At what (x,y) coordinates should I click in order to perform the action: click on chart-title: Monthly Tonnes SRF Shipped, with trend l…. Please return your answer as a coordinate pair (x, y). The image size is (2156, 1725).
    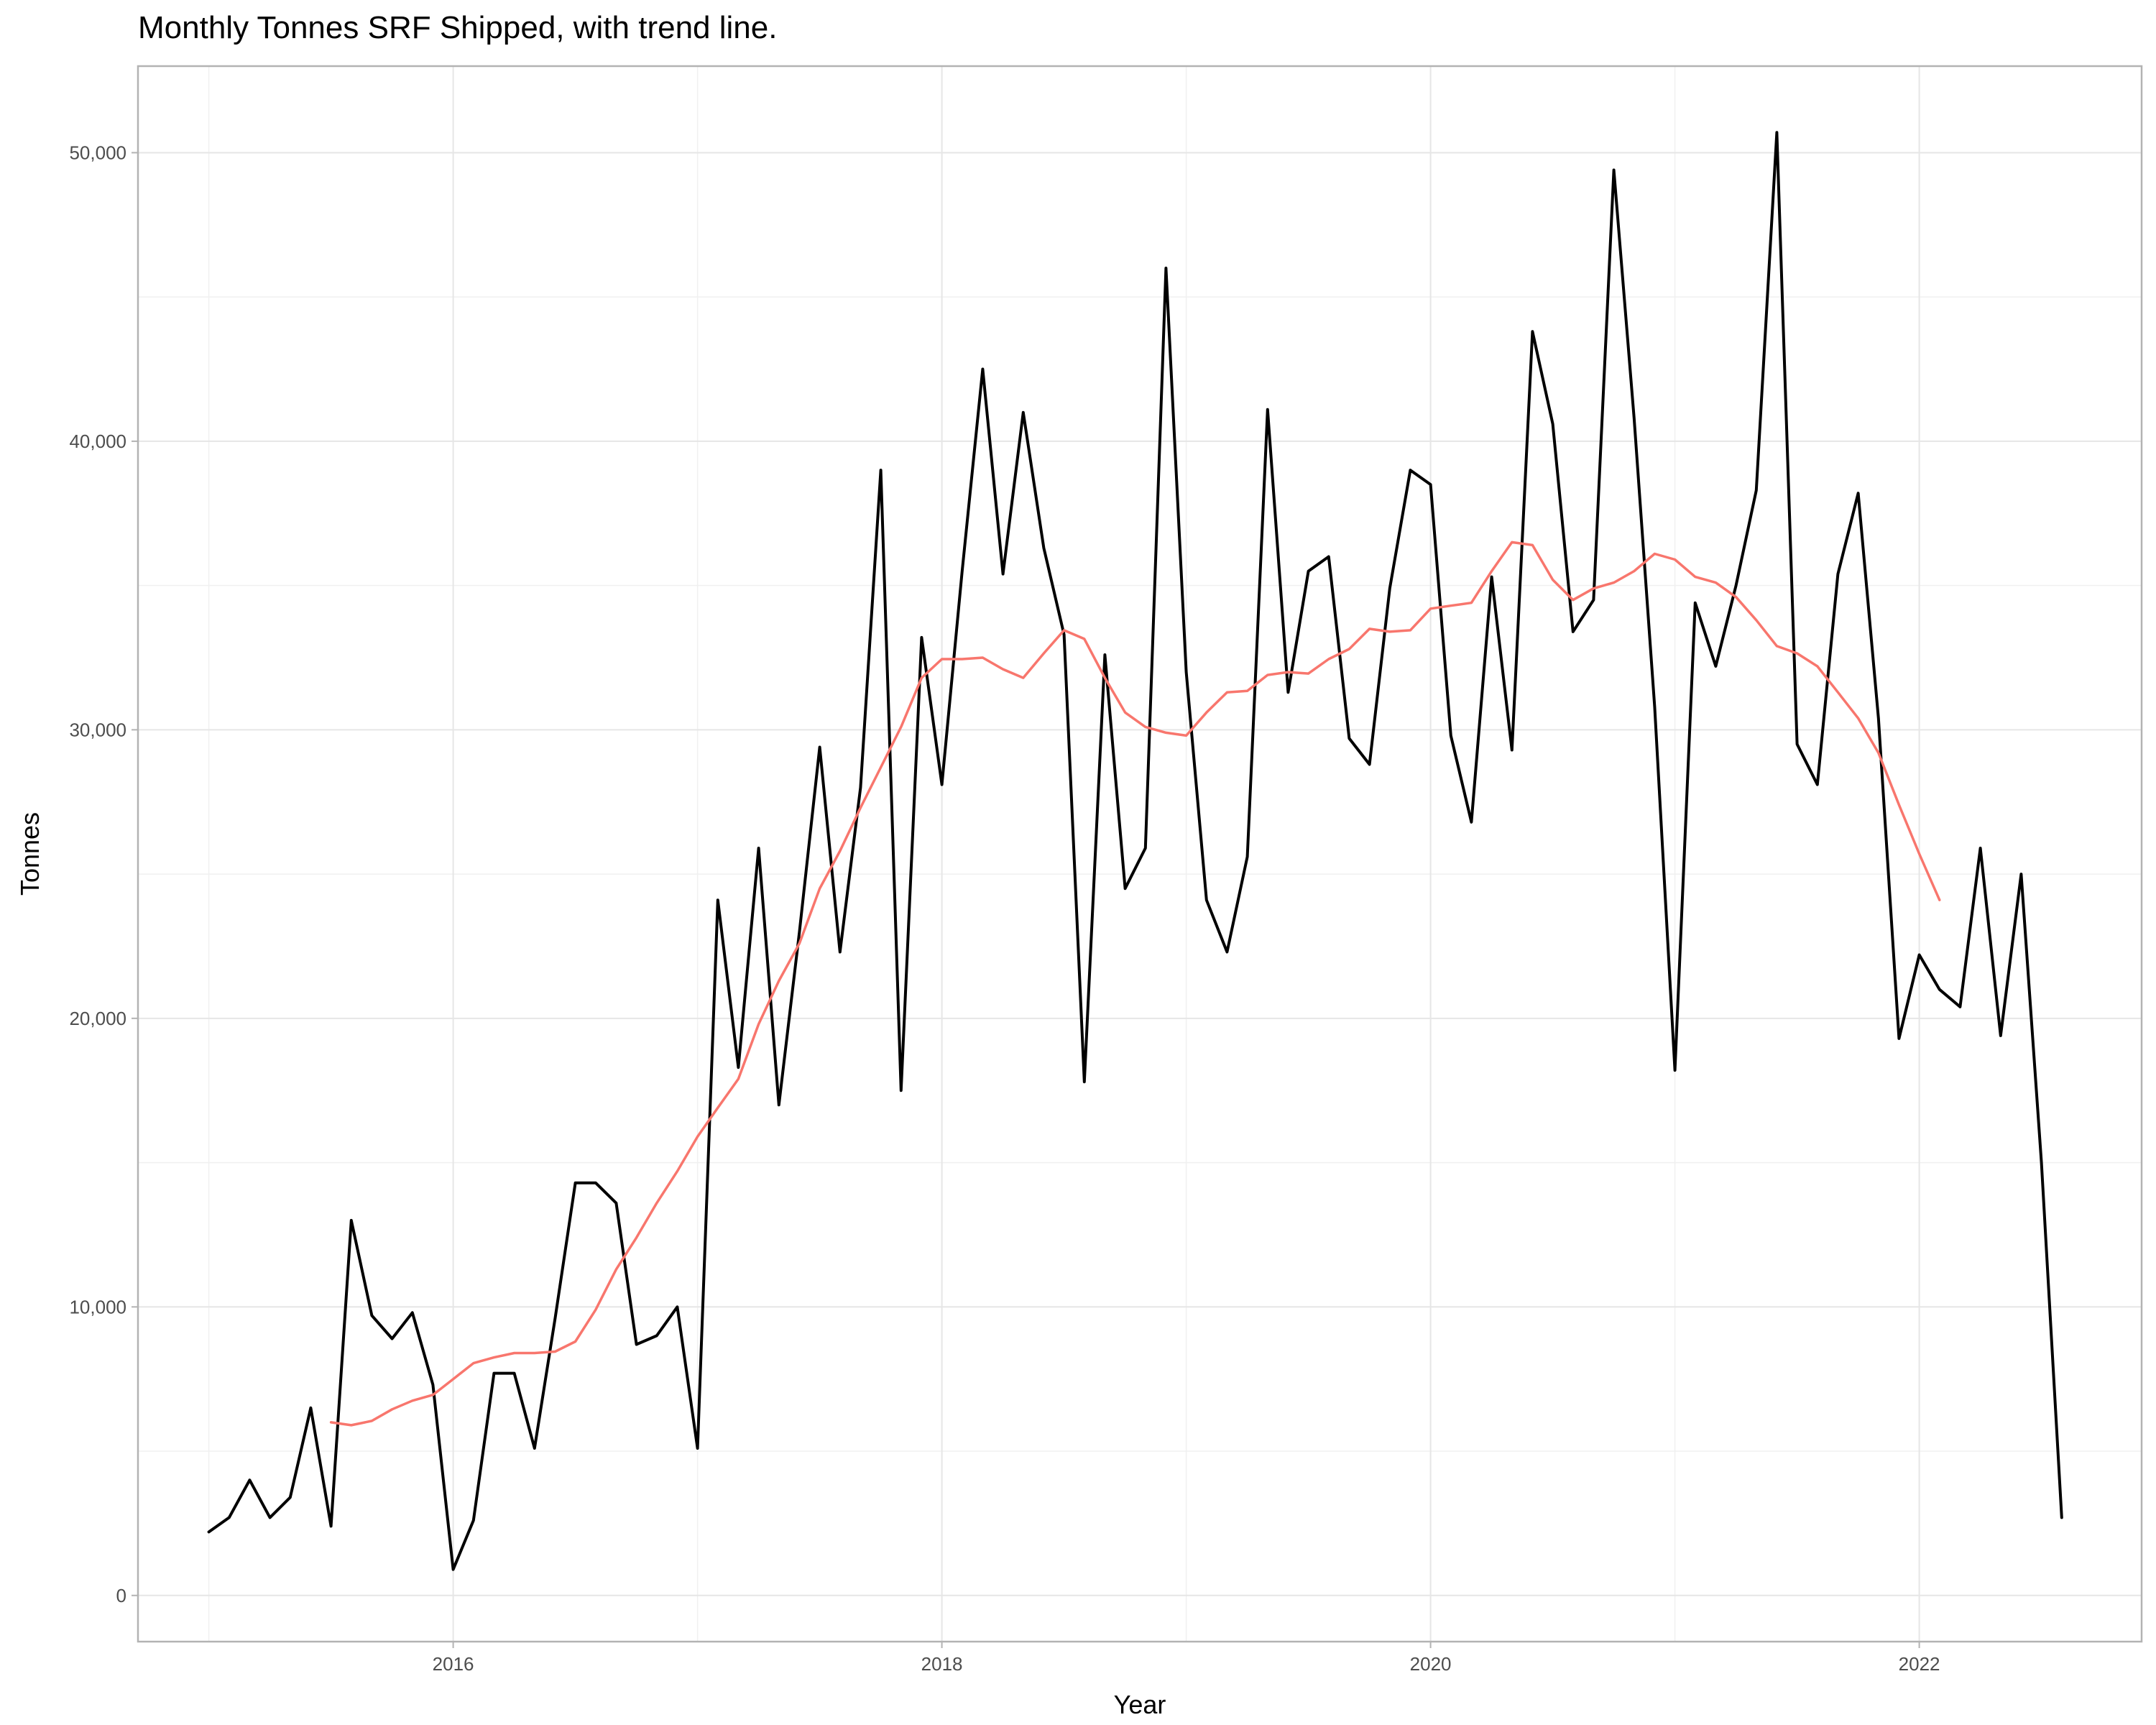
    Looking at the image, I should click on (458, 27).